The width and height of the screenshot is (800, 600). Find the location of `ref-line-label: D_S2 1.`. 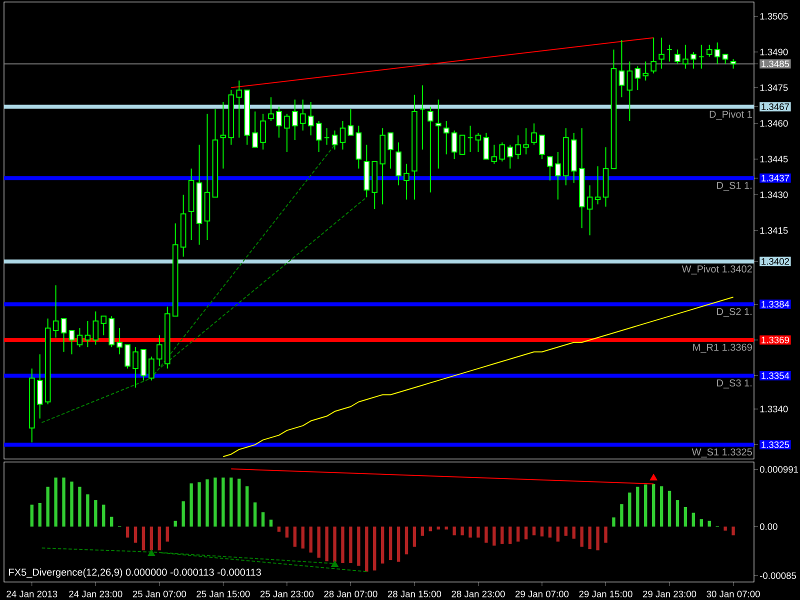

ref-line-label: D_S2 1. is located at coordinates (734, 312).